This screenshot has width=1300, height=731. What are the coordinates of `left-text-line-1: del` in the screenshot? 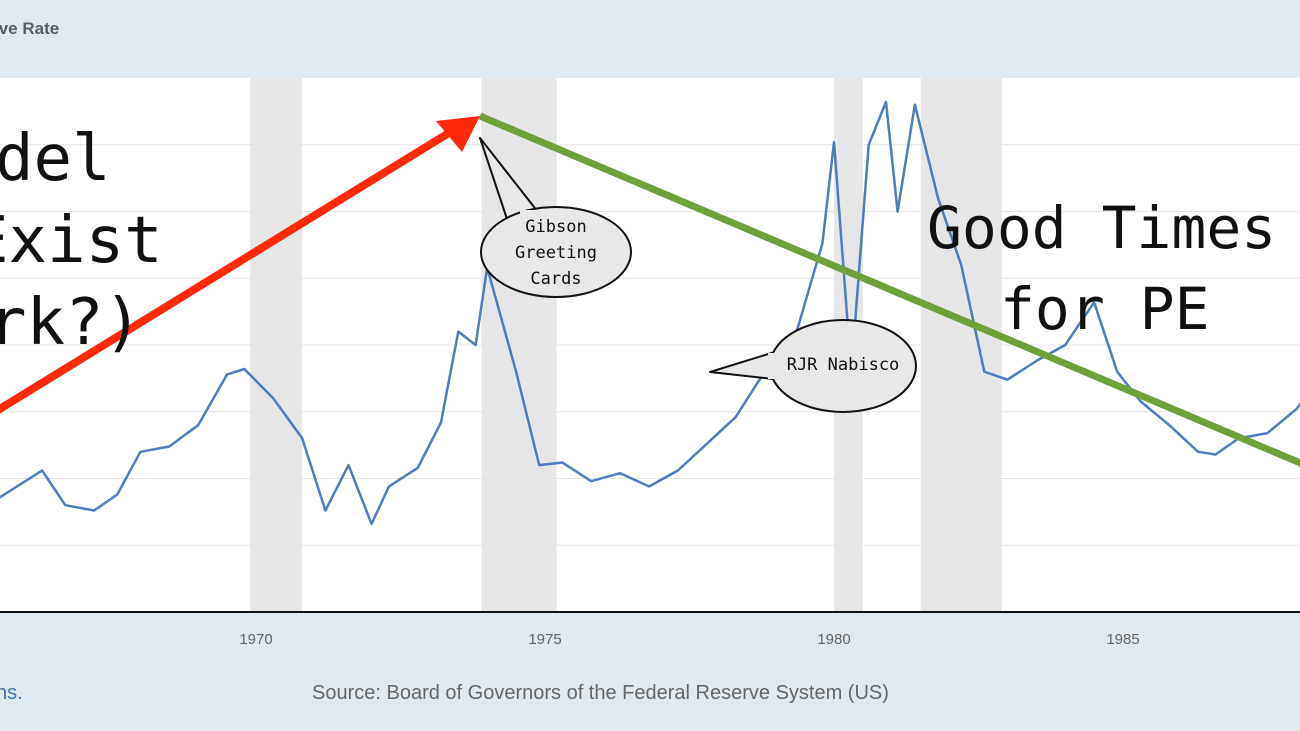 It's located at (55, 159).